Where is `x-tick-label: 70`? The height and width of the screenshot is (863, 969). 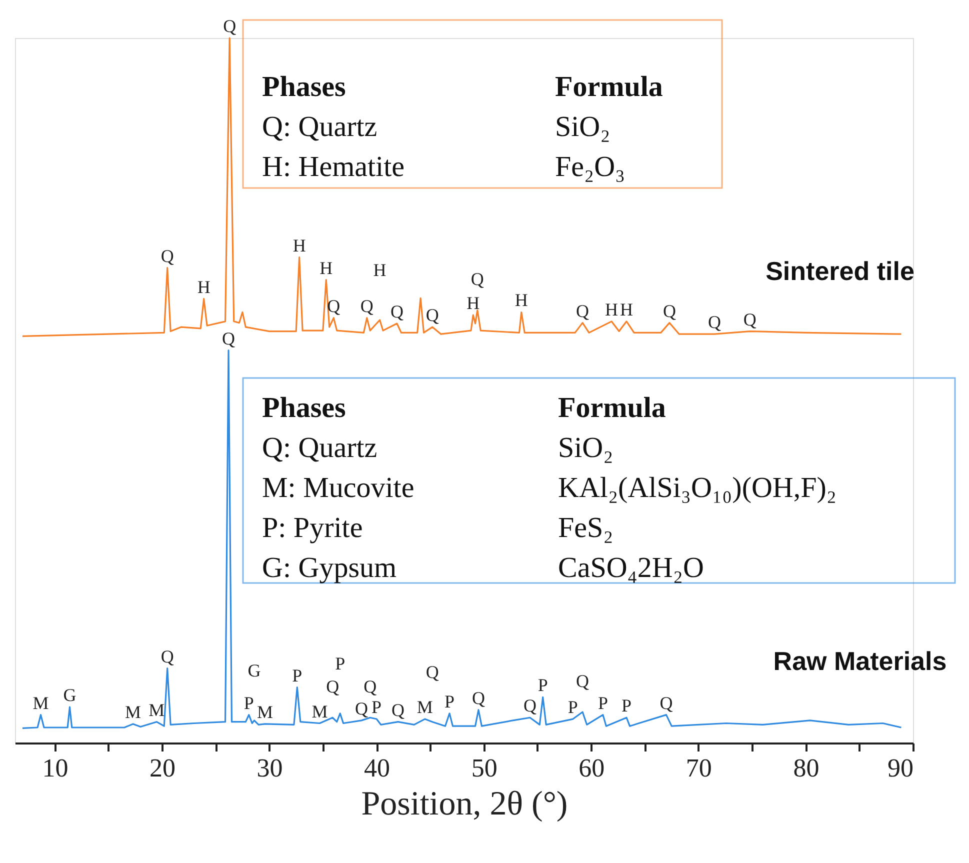 x-tick-label: 70 is located at coordinates (699, 768).